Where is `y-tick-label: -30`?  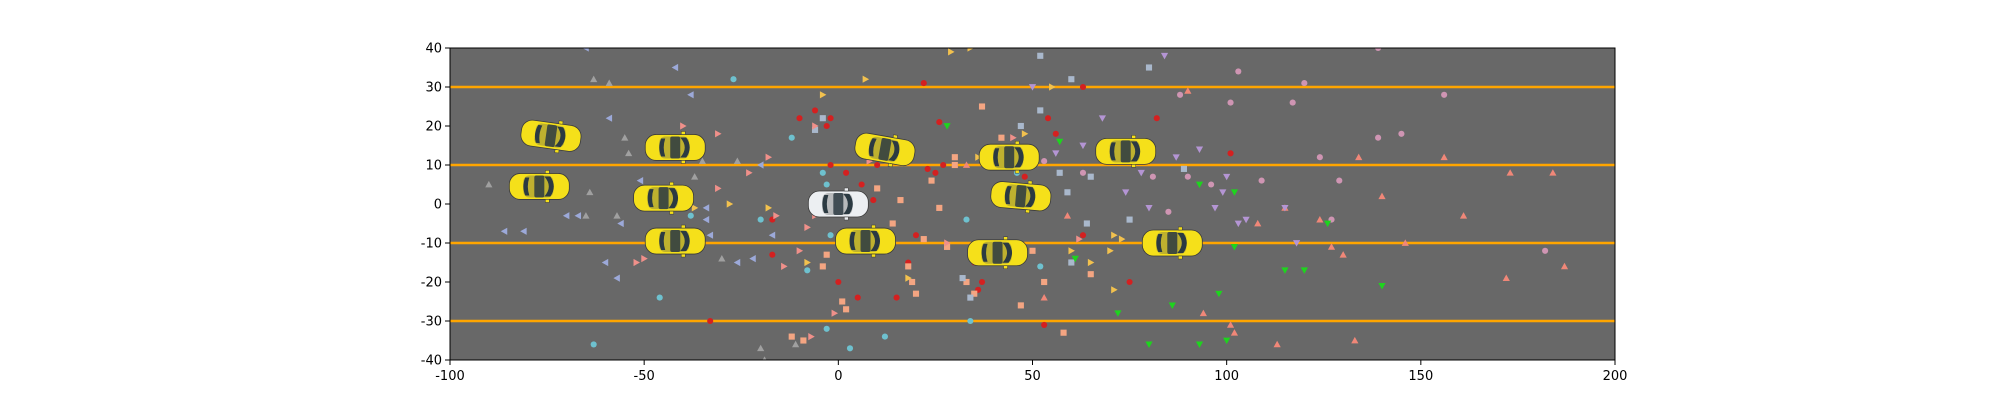
y-tick-label: -30 is located at coordinates (431, 322).